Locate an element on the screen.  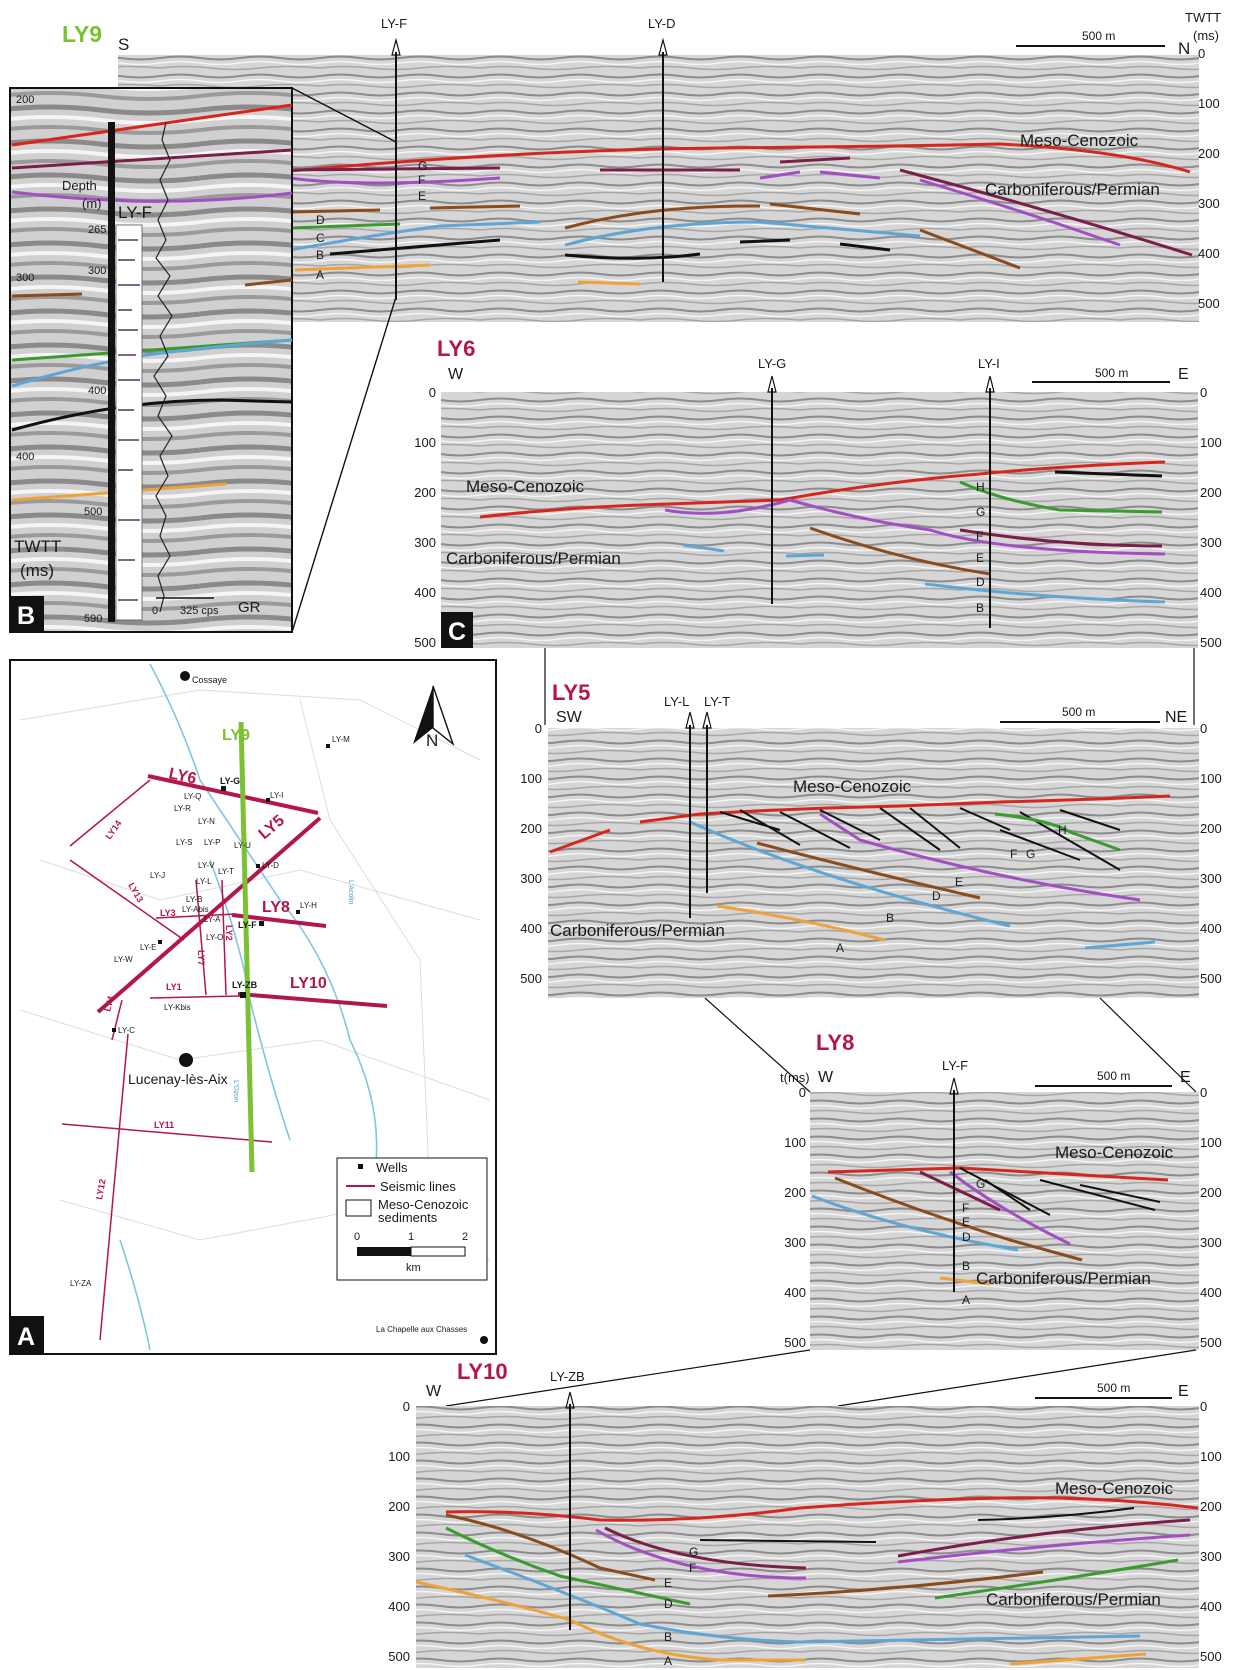
ly6-unit-meso: Meso-Cenozoic is located at coordinates (525, 486).